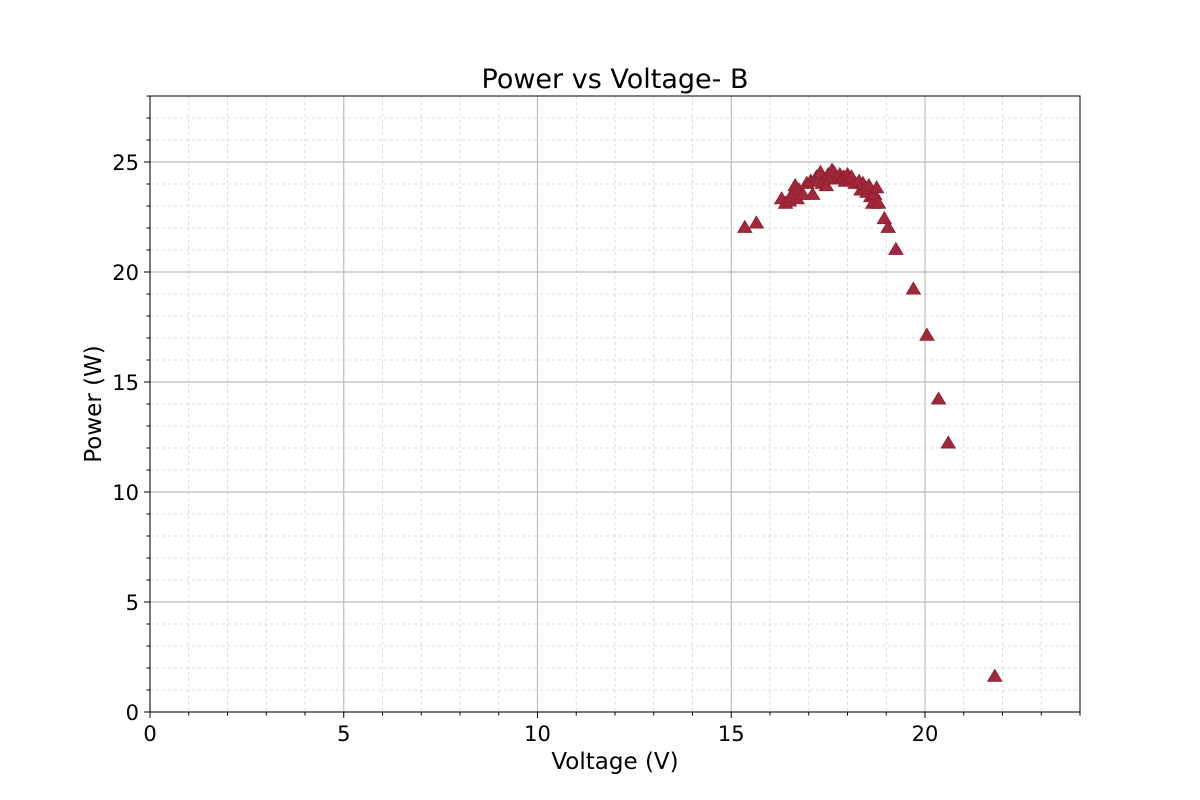 The height and width of the screenshot is (800, 1200). Describe the element at coordinates (125, 163) in the screenshot. I see `y-tick-label: 25` at that location.